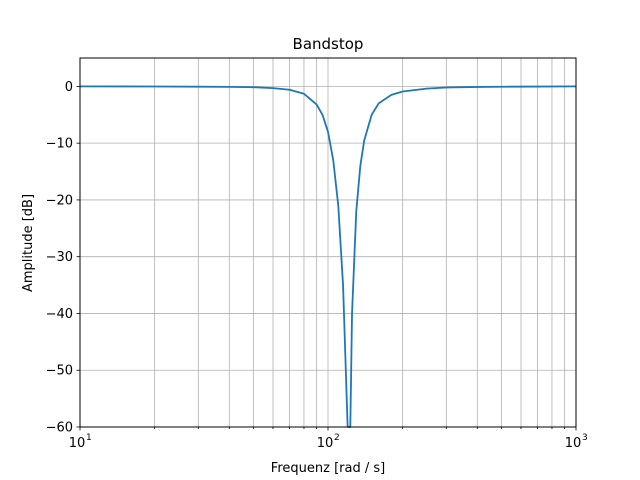 The image size is (640, 480). I want to click on x-tick-exponent: 3, so click(585, 438).